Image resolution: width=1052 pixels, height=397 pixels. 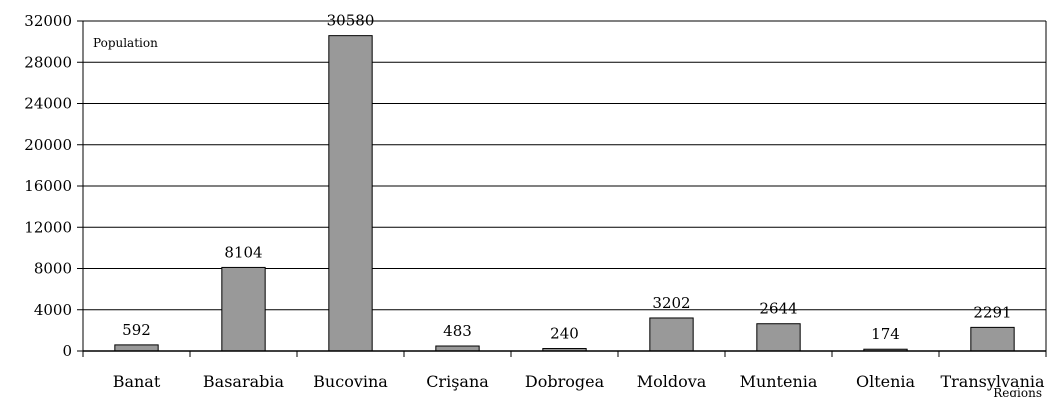 I want to click on bar-moldova, so click(x=671, y=334).